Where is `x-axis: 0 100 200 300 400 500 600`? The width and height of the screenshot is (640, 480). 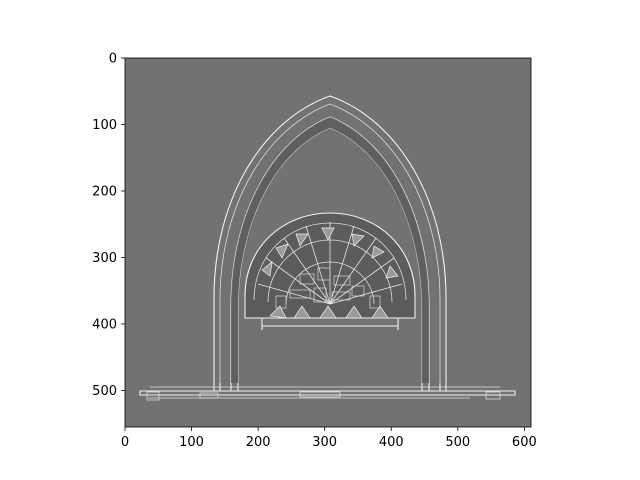 x-axis: 0 100 200 300 400 500 600 is located at coordinates (329, 438).